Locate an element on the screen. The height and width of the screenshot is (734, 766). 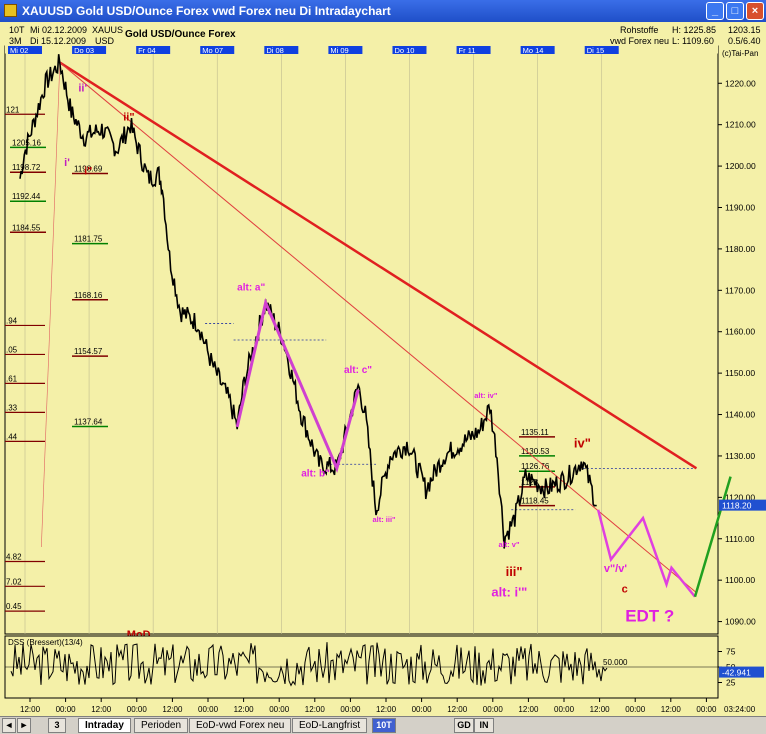
partial-level-label: .61 is located at coordinates (12, 378).